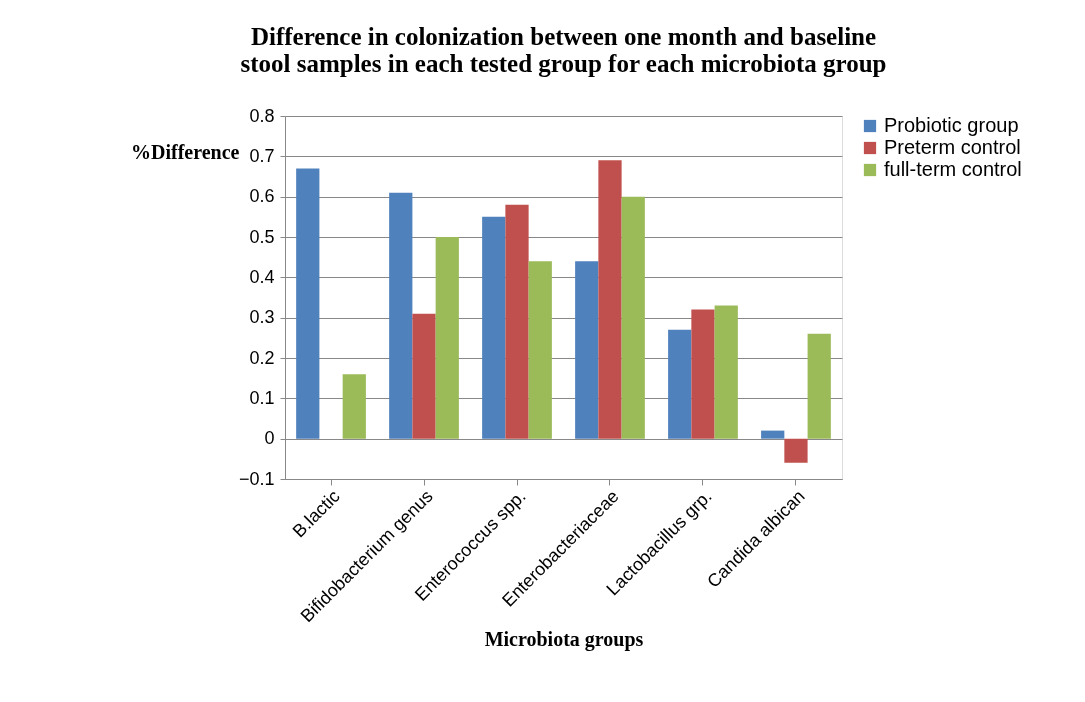 The height and width of the screenshot is (702, 1085). Describe the element at coordinates (262, 357) in the screenshot. I see `y-tick-label: 0.2` at that location.